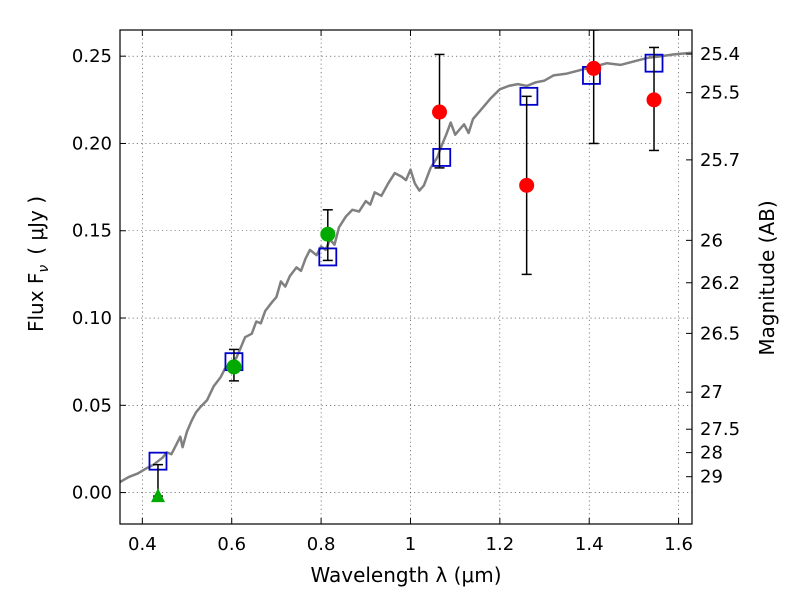 The width and height of the screenshot is (800, 600). What do you see at coordinates (92, 231) in the screenshot?
I see `y-tick-label: 0.15` at bounding box center [92, 231].